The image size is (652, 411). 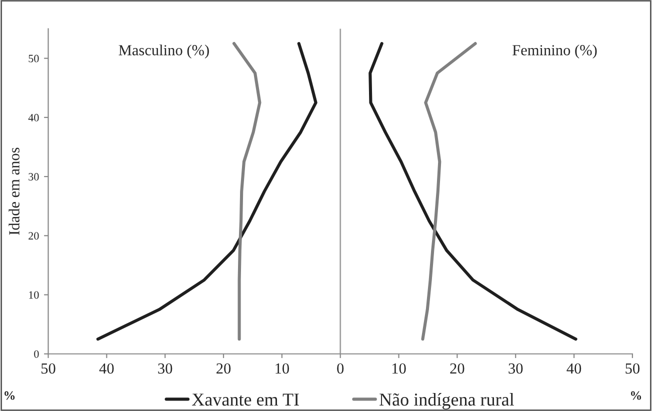 What do you see at coordinates (554, 51) in the screenshot?
I see `annotation: Feminino (%)` at bounding box center [554, 51].